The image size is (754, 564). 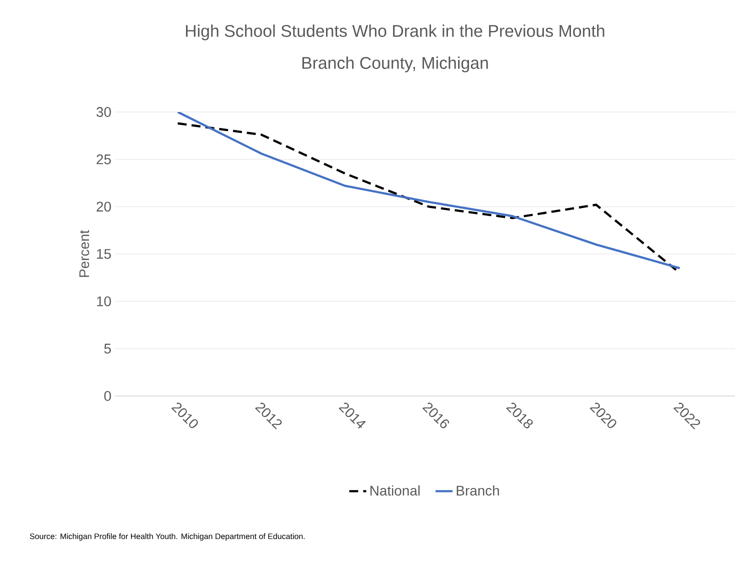 What do you see at coordinates (84, 253) in the screenshot?
I see `y-axis-title: Percent` at bounding box center [84, 253].